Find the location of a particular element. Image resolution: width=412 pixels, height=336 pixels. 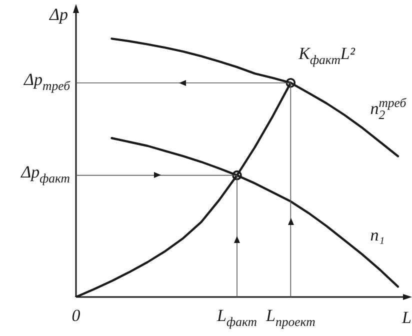

y-axis-title: Δp is located at coordinates (58, 14).